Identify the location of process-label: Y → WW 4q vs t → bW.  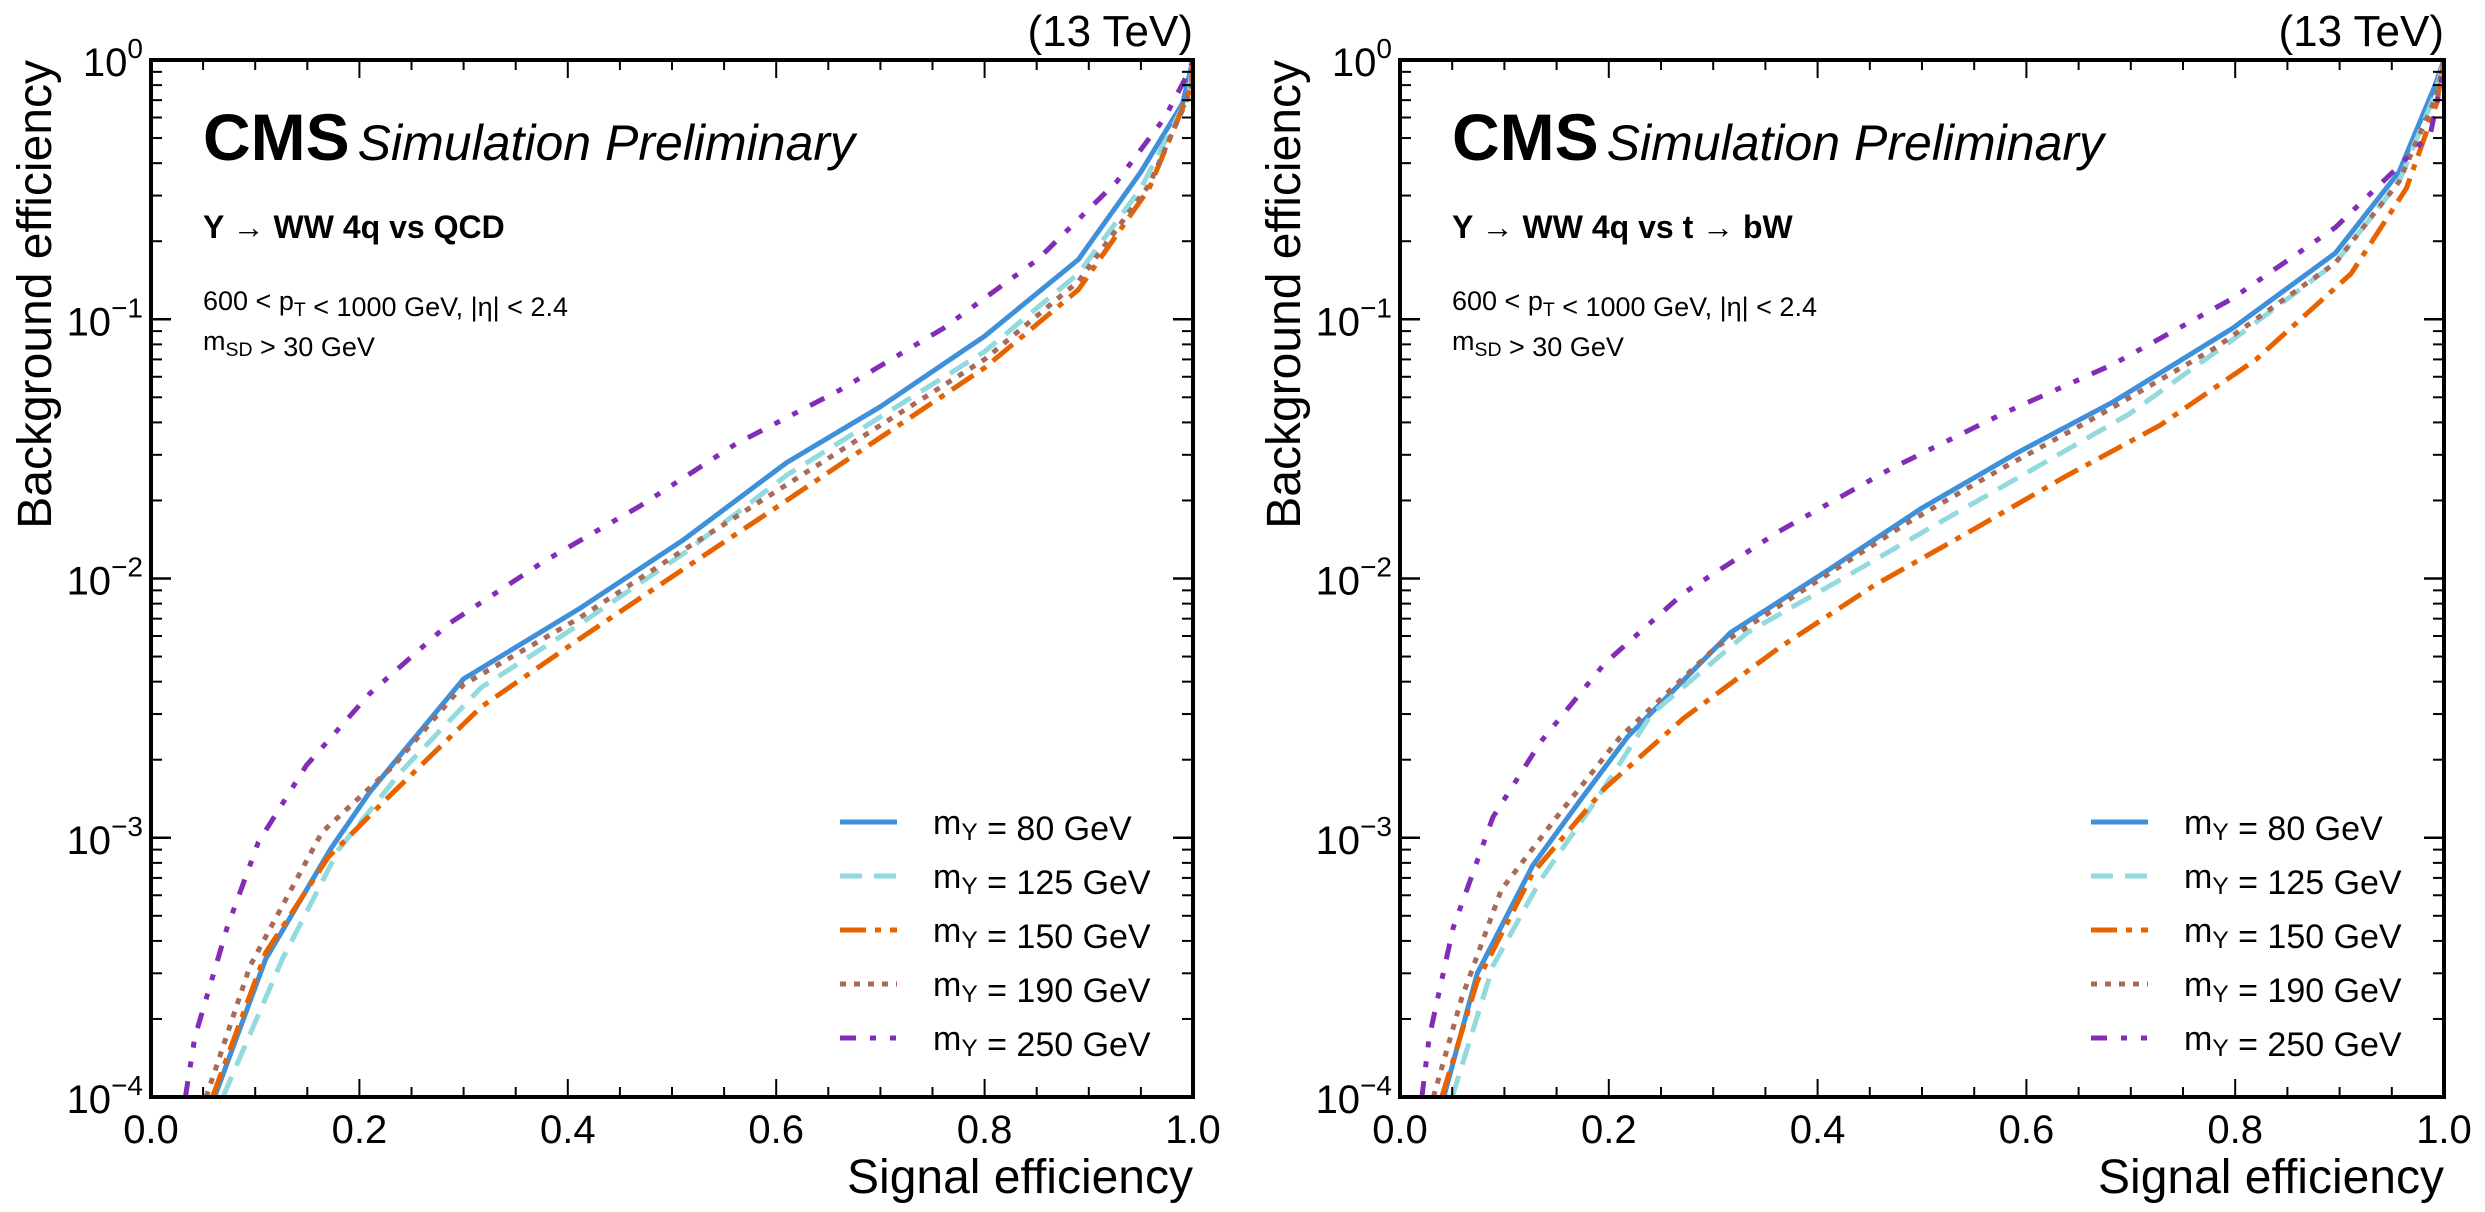
(1623, 227).